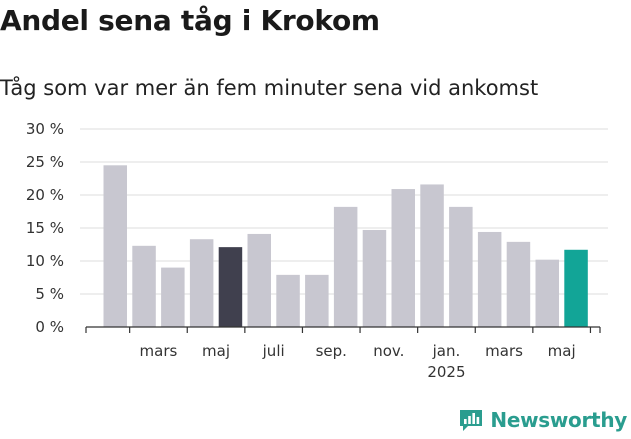 Image resolution: width=631 pixels, height=439 pixels. Describe the element at coordinates (45, 162) in the screenshot. I see `y-tick-label: 25 %` at that location.